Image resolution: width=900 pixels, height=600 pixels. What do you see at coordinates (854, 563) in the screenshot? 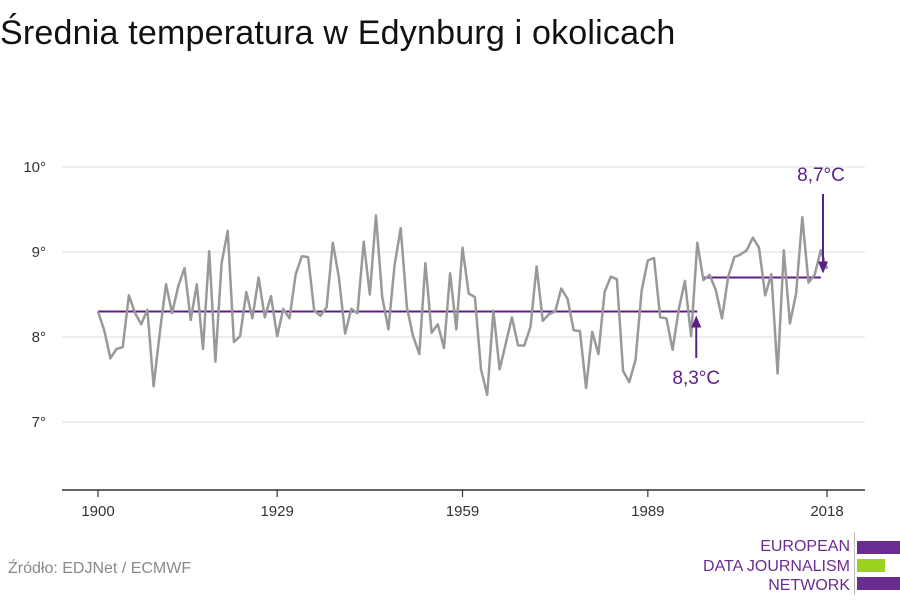
I see `logo-divider` at bounding box center [854, 563].